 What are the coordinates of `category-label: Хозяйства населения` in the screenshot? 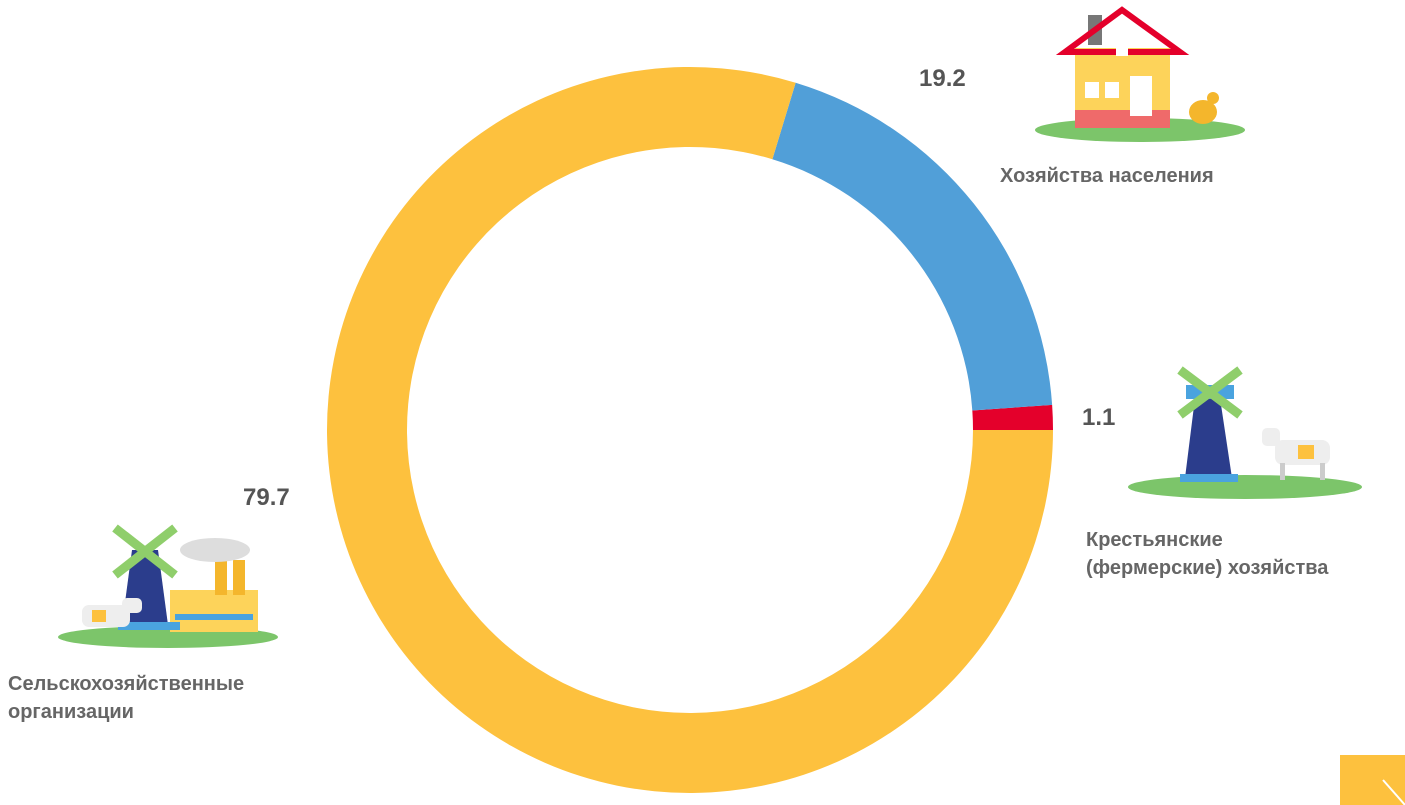 It's located at (1107, 176).